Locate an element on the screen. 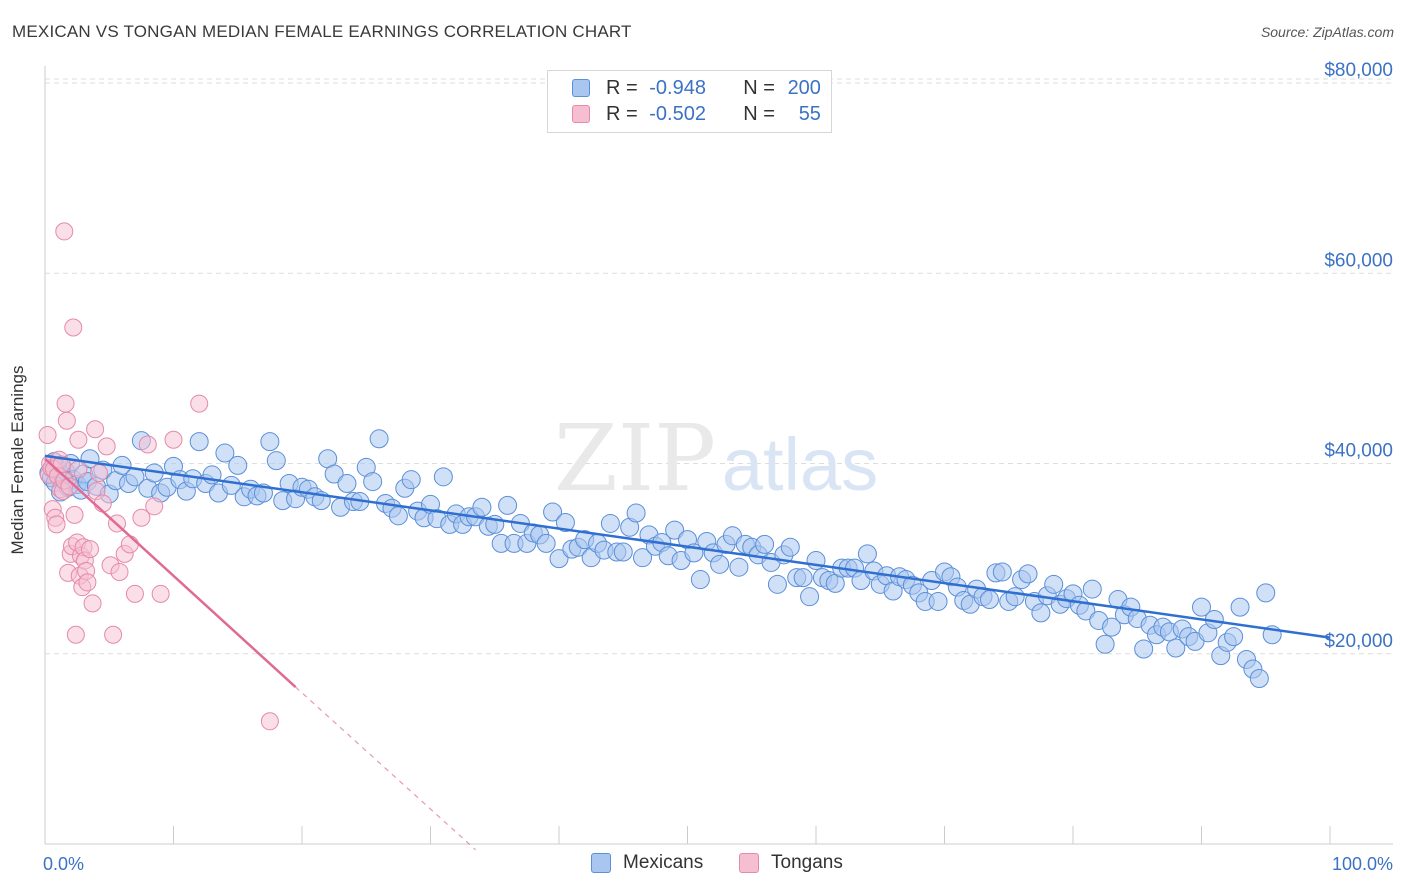  y-tick-label: $60,000 is located at coordinates (1358, 260).